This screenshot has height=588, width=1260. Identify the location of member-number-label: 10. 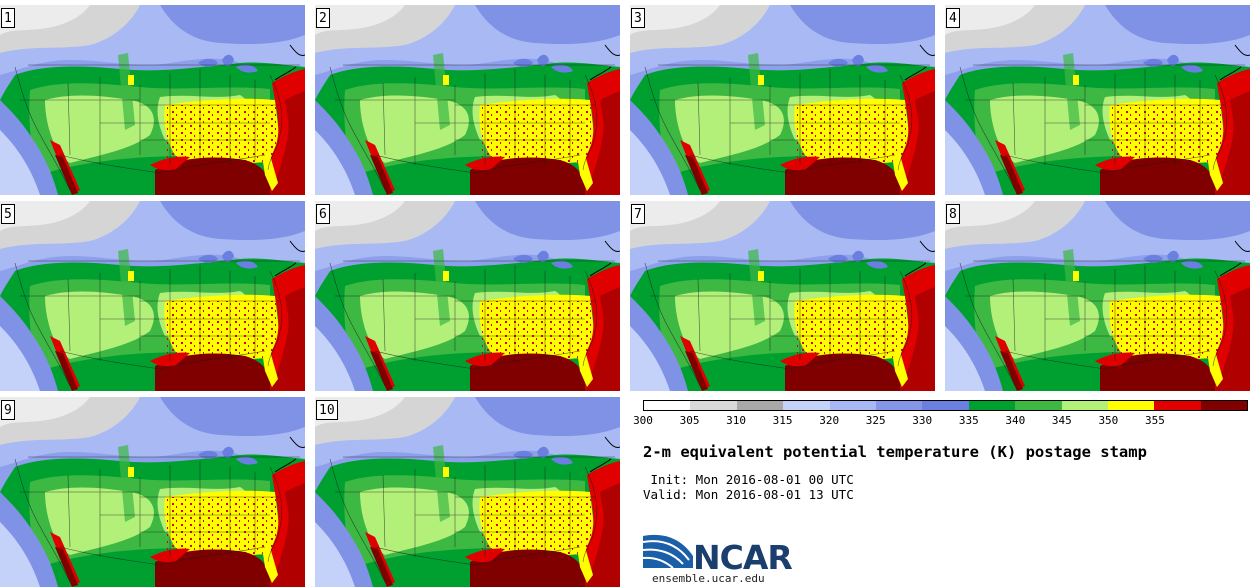
(327, 410).